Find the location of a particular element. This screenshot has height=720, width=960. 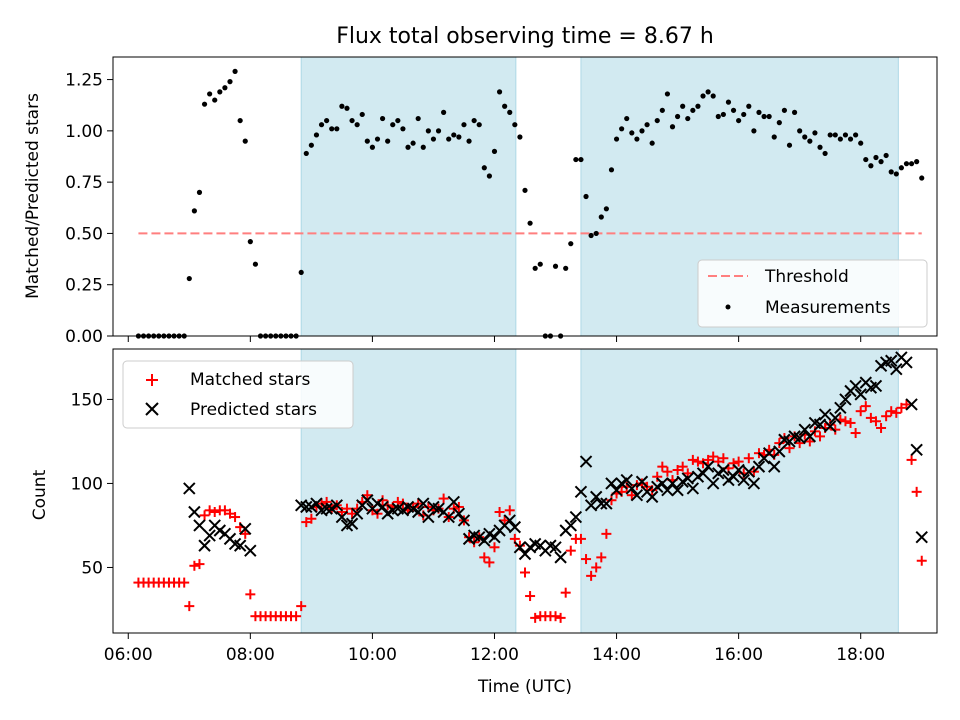

y-tick-label: 100 is located at coordinates (87, 484).